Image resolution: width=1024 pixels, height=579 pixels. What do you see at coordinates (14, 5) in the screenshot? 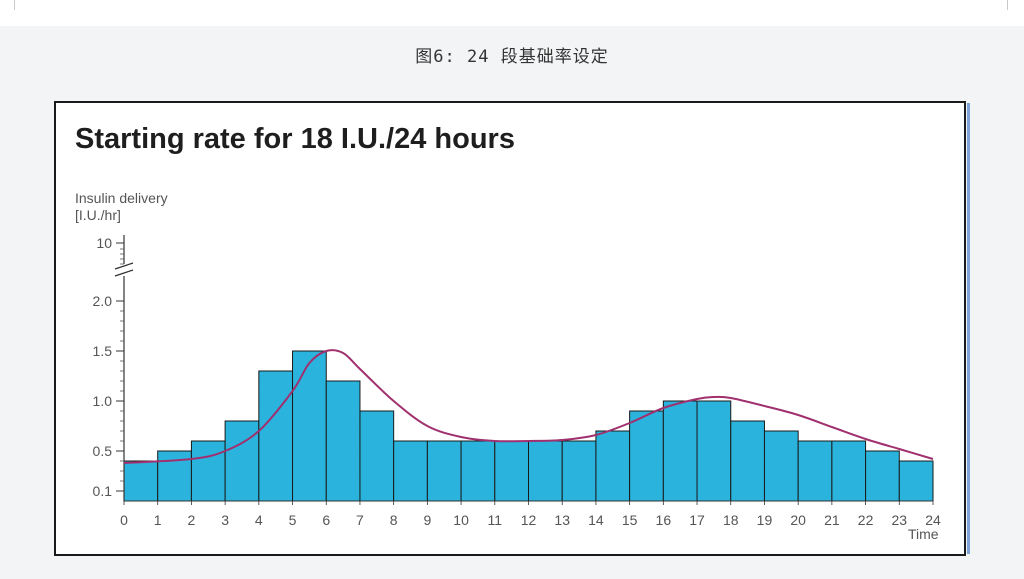
I see `page-corner-mark-left` at bounding box center [14, 5].